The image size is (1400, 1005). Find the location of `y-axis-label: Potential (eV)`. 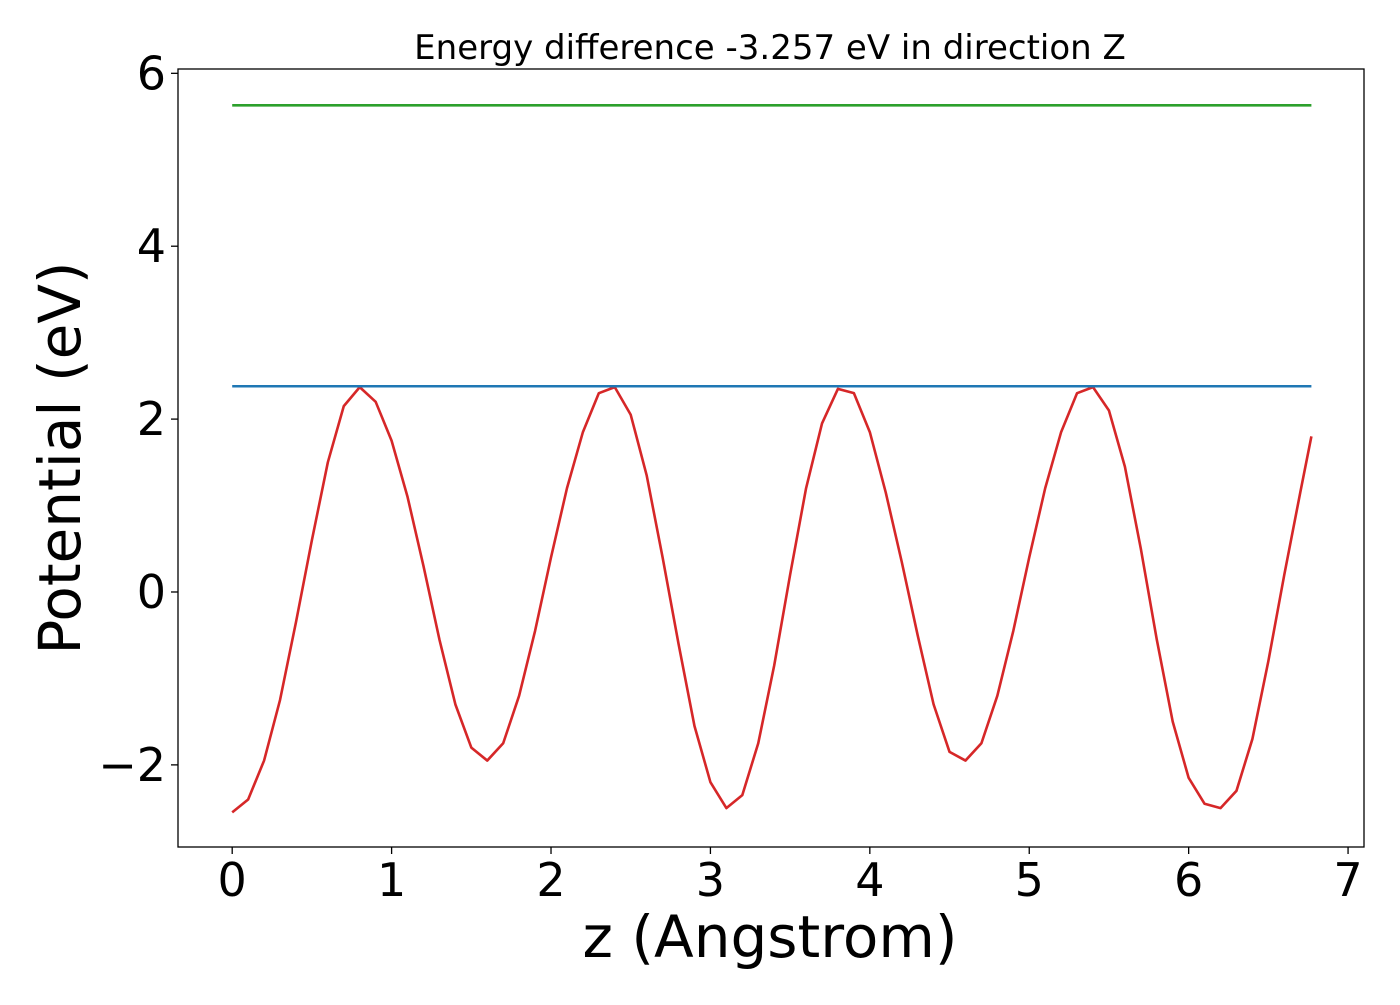

y-axis-label: Potential (eV) is located at coordinates (60, 457).